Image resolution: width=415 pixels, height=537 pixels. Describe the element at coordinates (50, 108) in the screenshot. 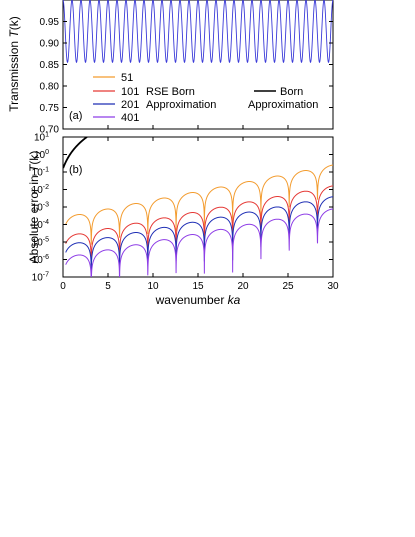

I see `panel-a-ytick-label: 0.75` at that location.